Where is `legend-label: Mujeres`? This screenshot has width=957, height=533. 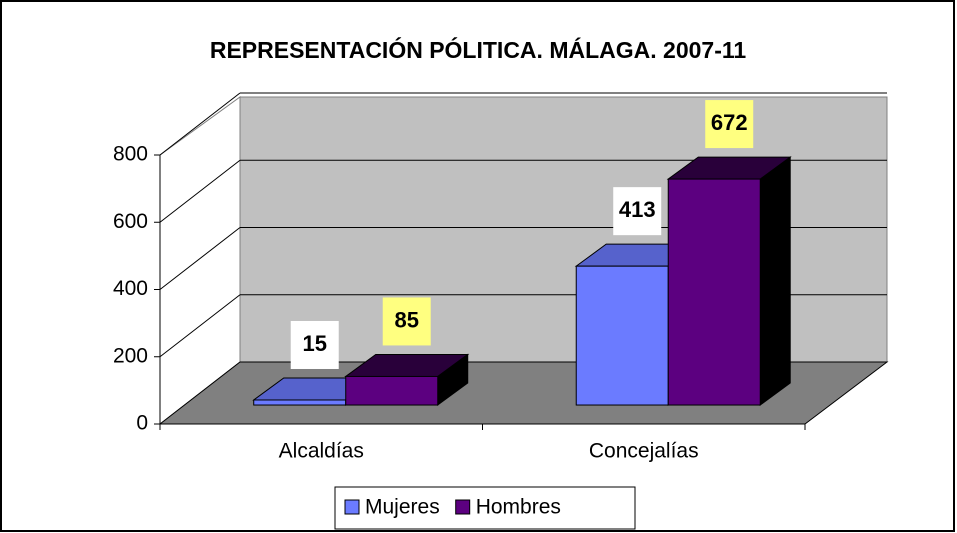
legend-label: Mujeres is located at coordinates (402, 507).